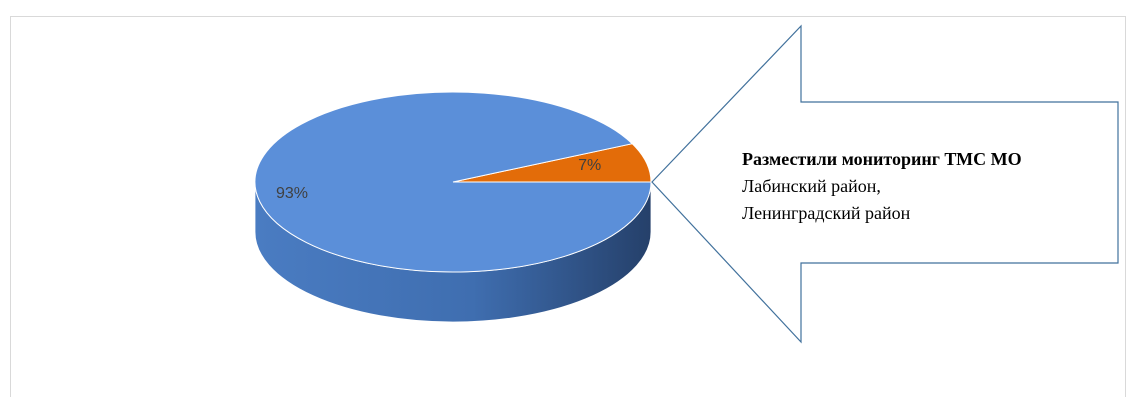 The height and width of the screenshot is (397, 1134). I want to click on callout-title: Разместили мониторинг ТМС МО, so click(882, 159).